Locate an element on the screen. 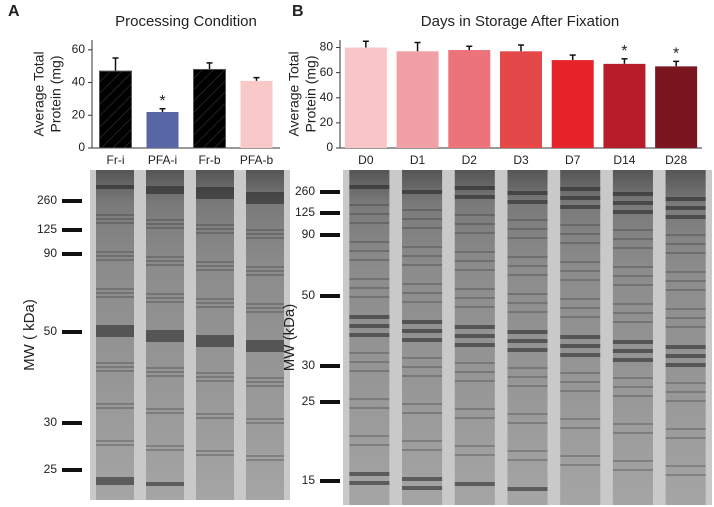  x-tick-label: D14 is located at coordinates (624, 160).